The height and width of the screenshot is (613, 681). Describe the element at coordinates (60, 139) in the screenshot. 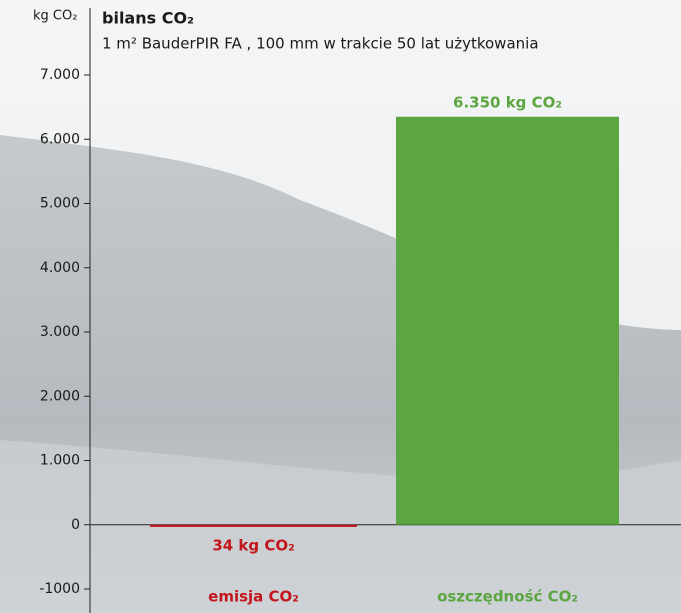

I see `y-tick-label: 6.000` at that location.